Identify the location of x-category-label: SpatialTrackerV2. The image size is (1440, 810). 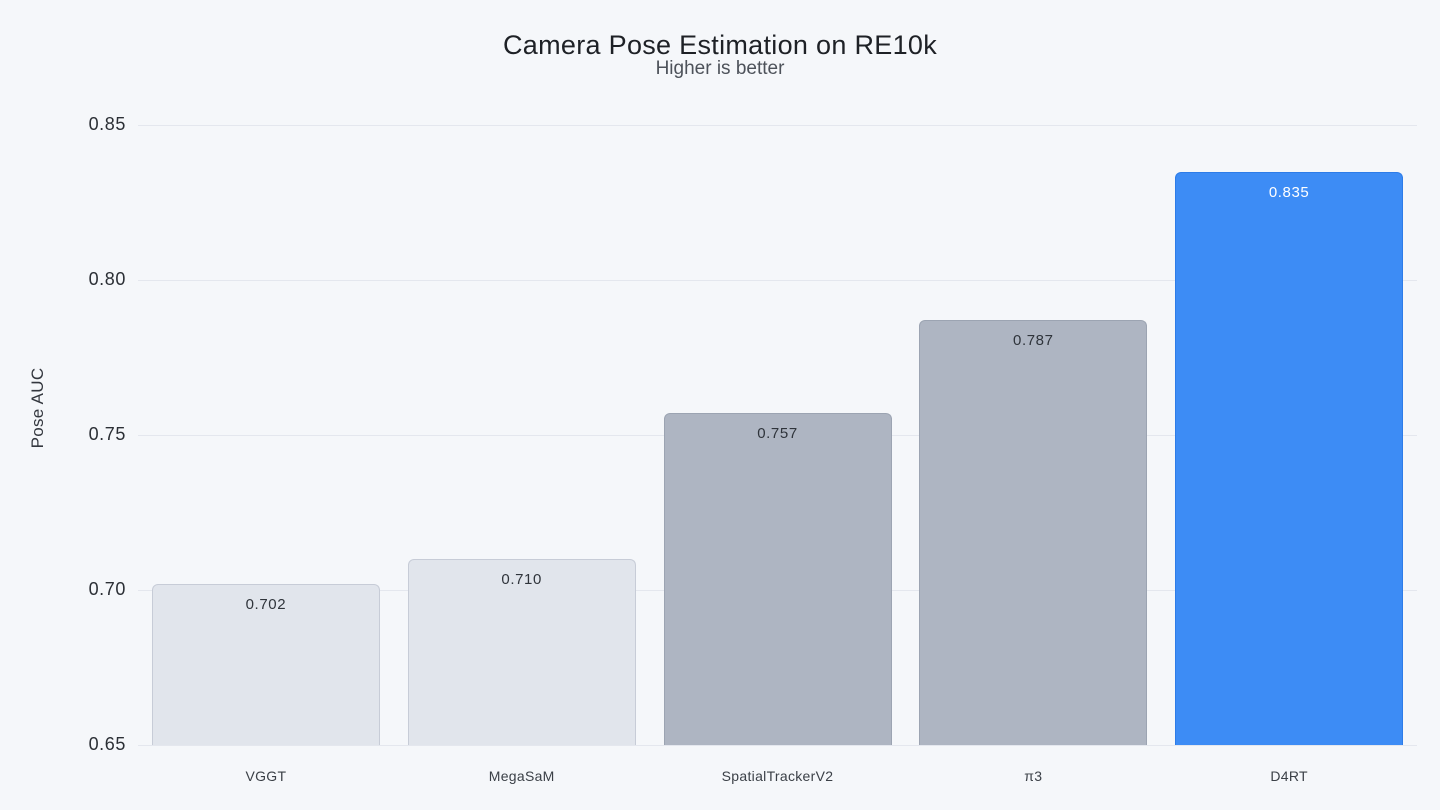
(777, 776).